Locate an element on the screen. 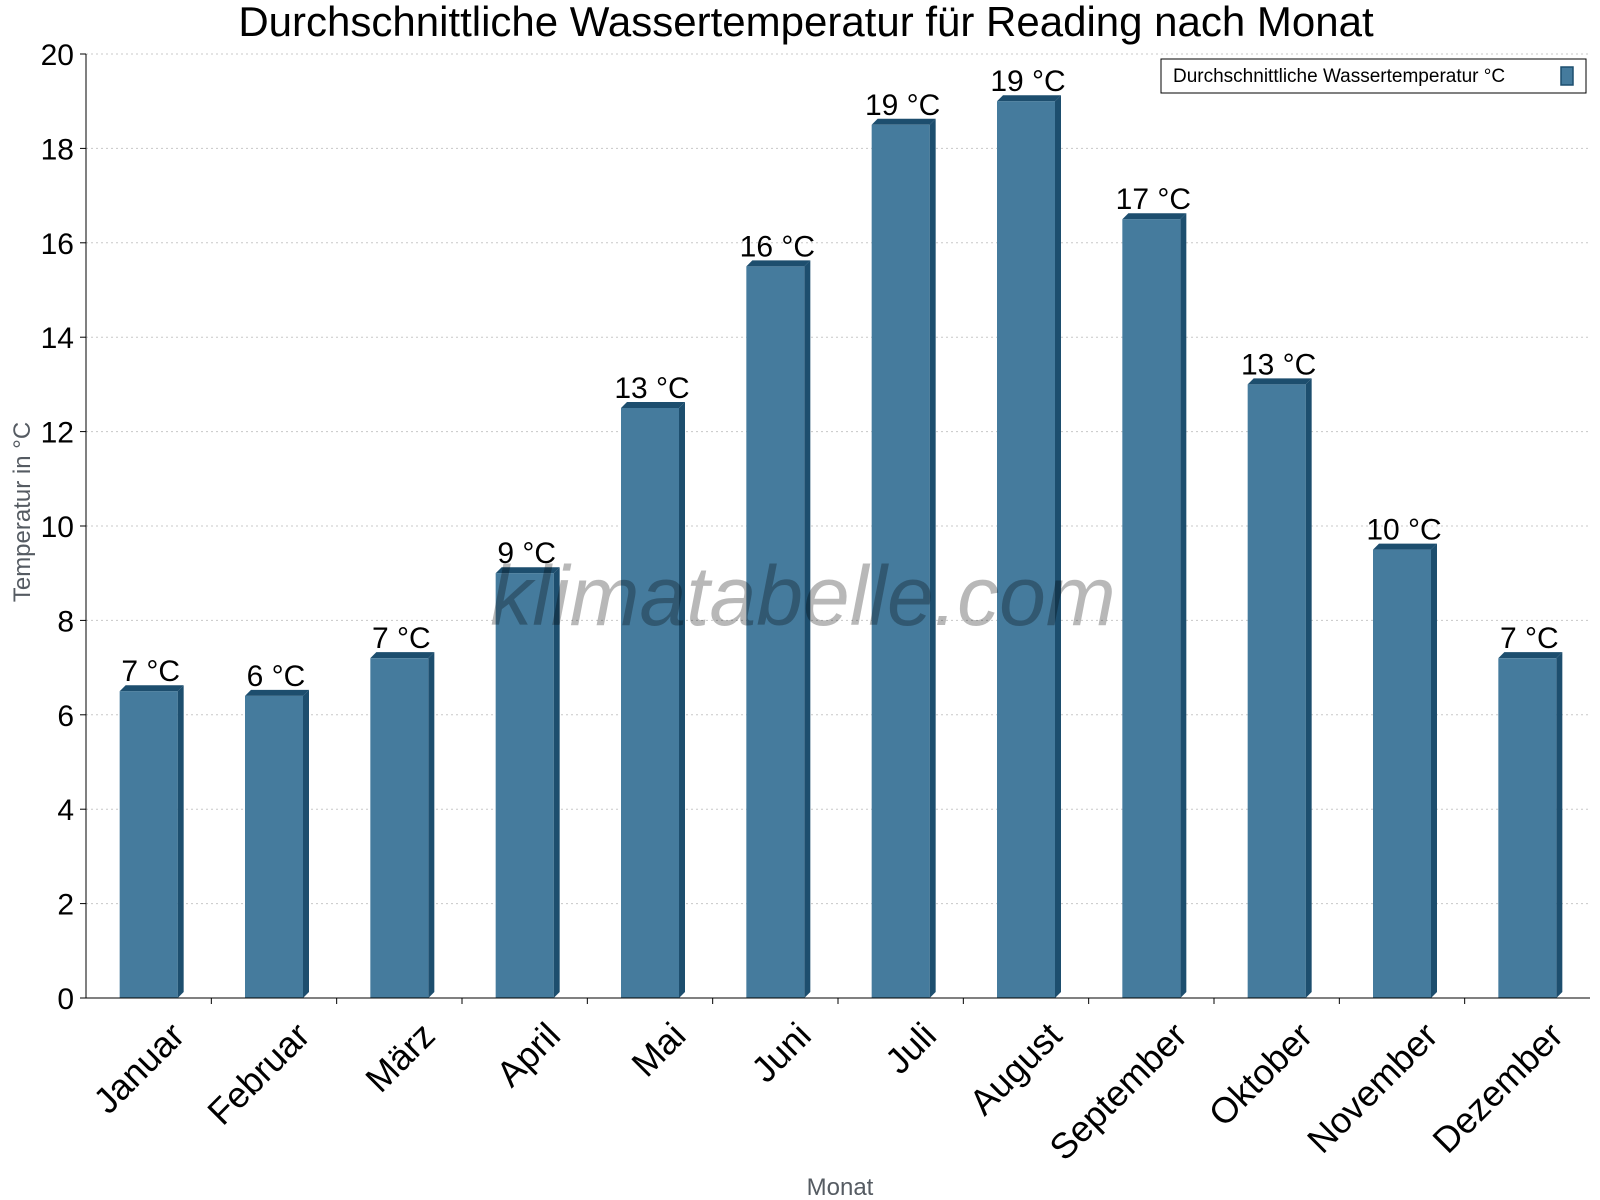 The width and height of the screenshot is (1600, 1200). y-tick-label: 0 is located at coordinates (65, 999).